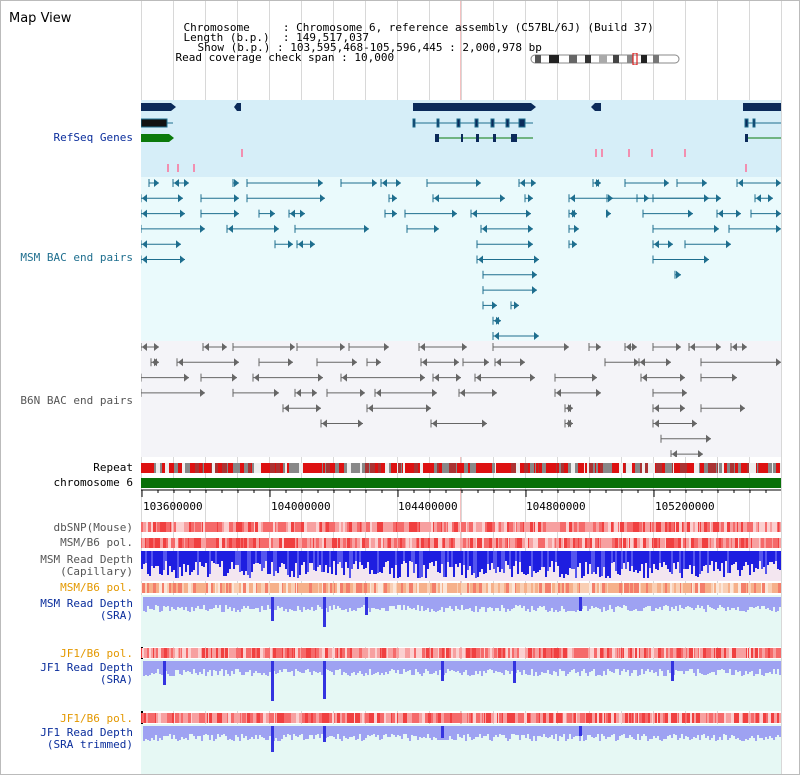 The width and height of the screenshot is (800, 775). What do you see at coordinates (685, 506) in the screenshot?
I see `axis-tick-label: 105200000` at bounding box center [685, 506].